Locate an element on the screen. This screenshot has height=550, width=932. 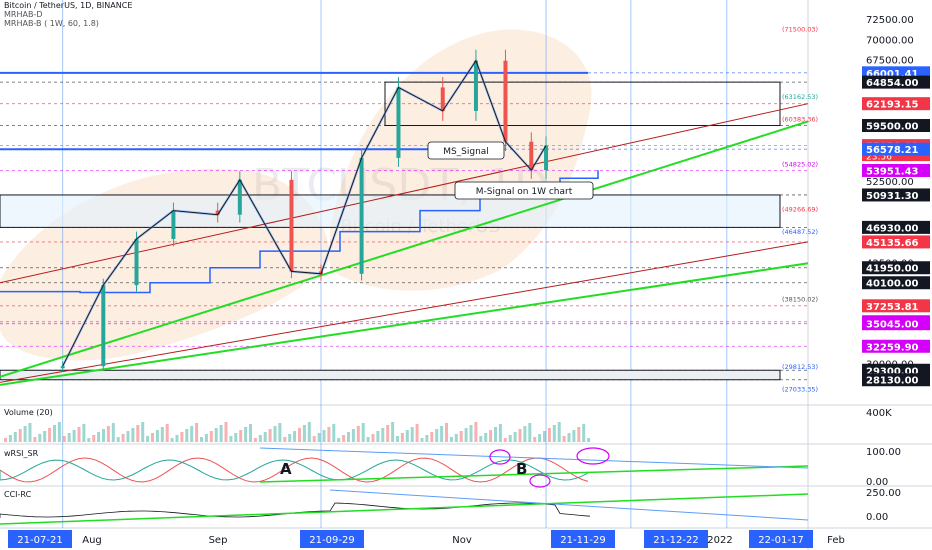
time-axis-label: Feb is located at coordinates (836, 540).